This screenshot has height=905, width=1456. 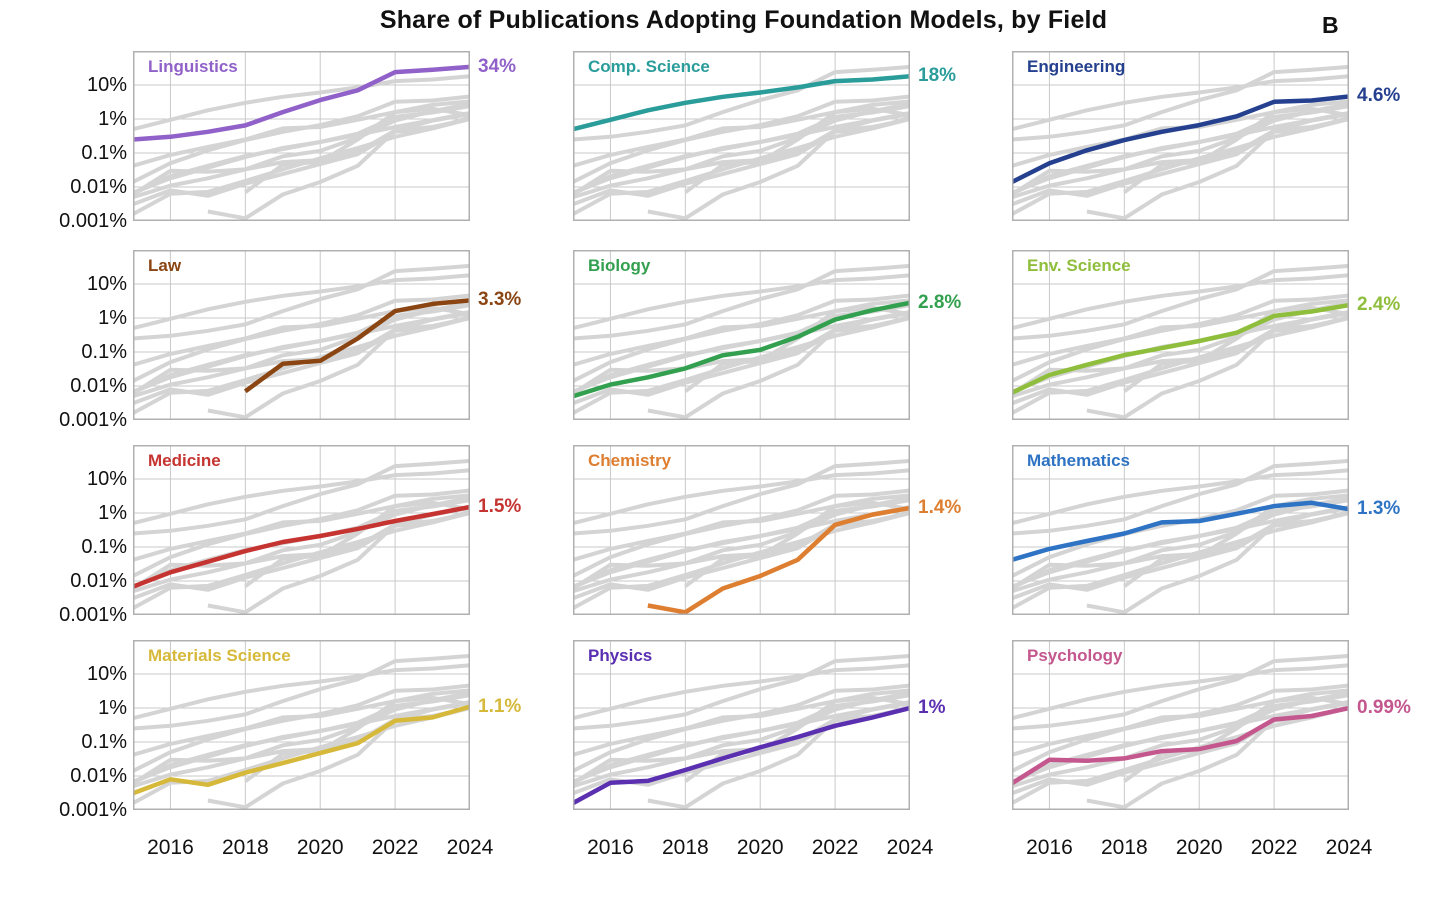 I want to click on highlight-line-mathematics, so click(x=1180, y=531).